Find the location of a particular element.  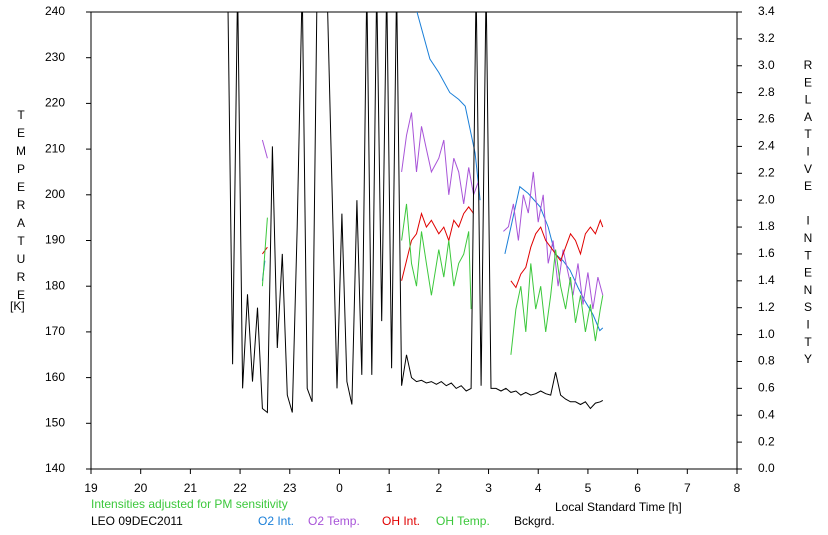

y-tick-label: 220 is located at coordinates (55, 103).